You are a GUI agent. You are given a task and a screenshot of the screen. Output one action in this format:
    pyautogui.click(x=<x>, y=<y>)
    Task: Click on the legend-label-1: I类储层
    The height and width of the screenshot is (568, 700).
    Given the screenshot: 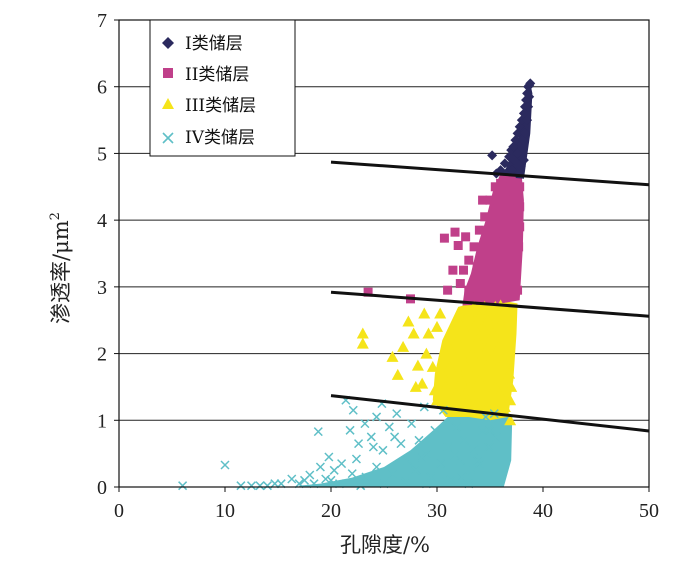 What is the action you would take?
    pyautogui.click(x=214, y=44)
    